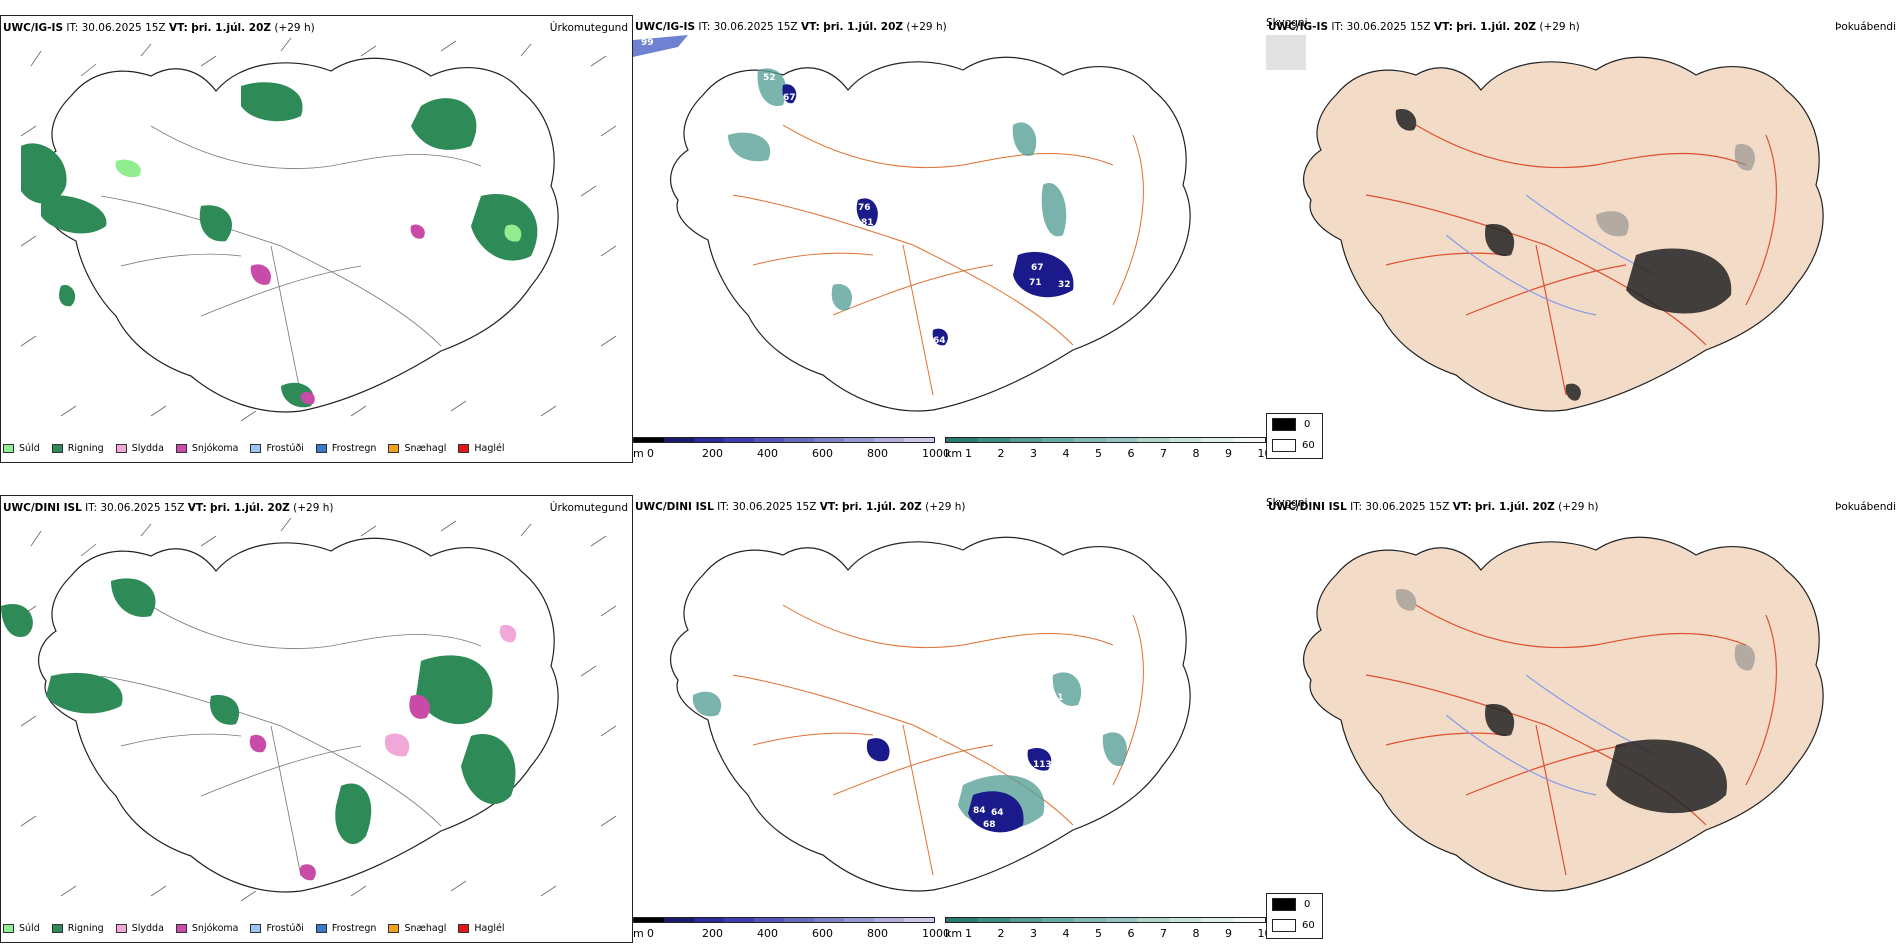 Image resolution: width=1900 pixels, height=950 pixels. Describe the element at coordinates (979, 811) in the screenshot. I see `svg-text: 84` at that location.